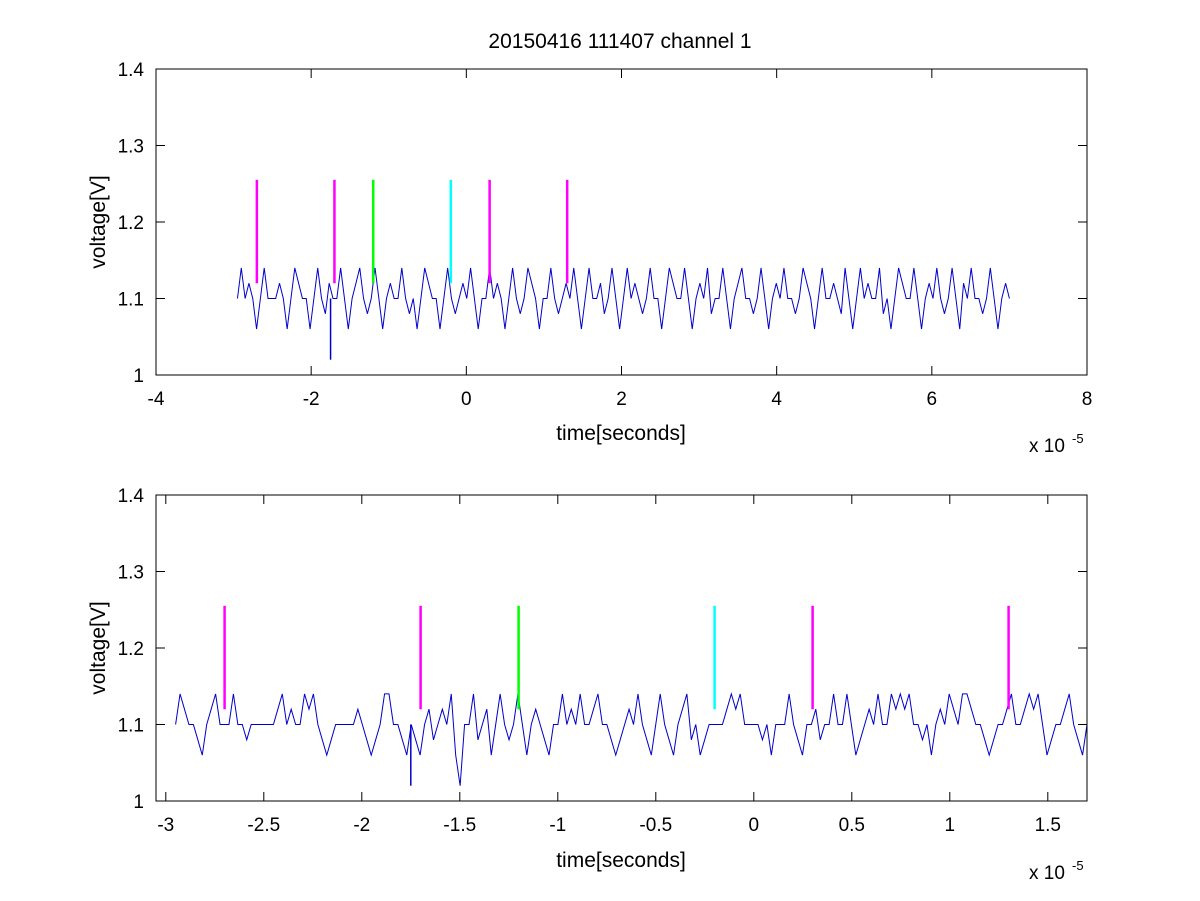 The height and width of the screenshot is (901, 1200). Describe the element at coordinates (1047, 446) in the screenshot. I see `x-multiplier-base-top: x 10` at that location.